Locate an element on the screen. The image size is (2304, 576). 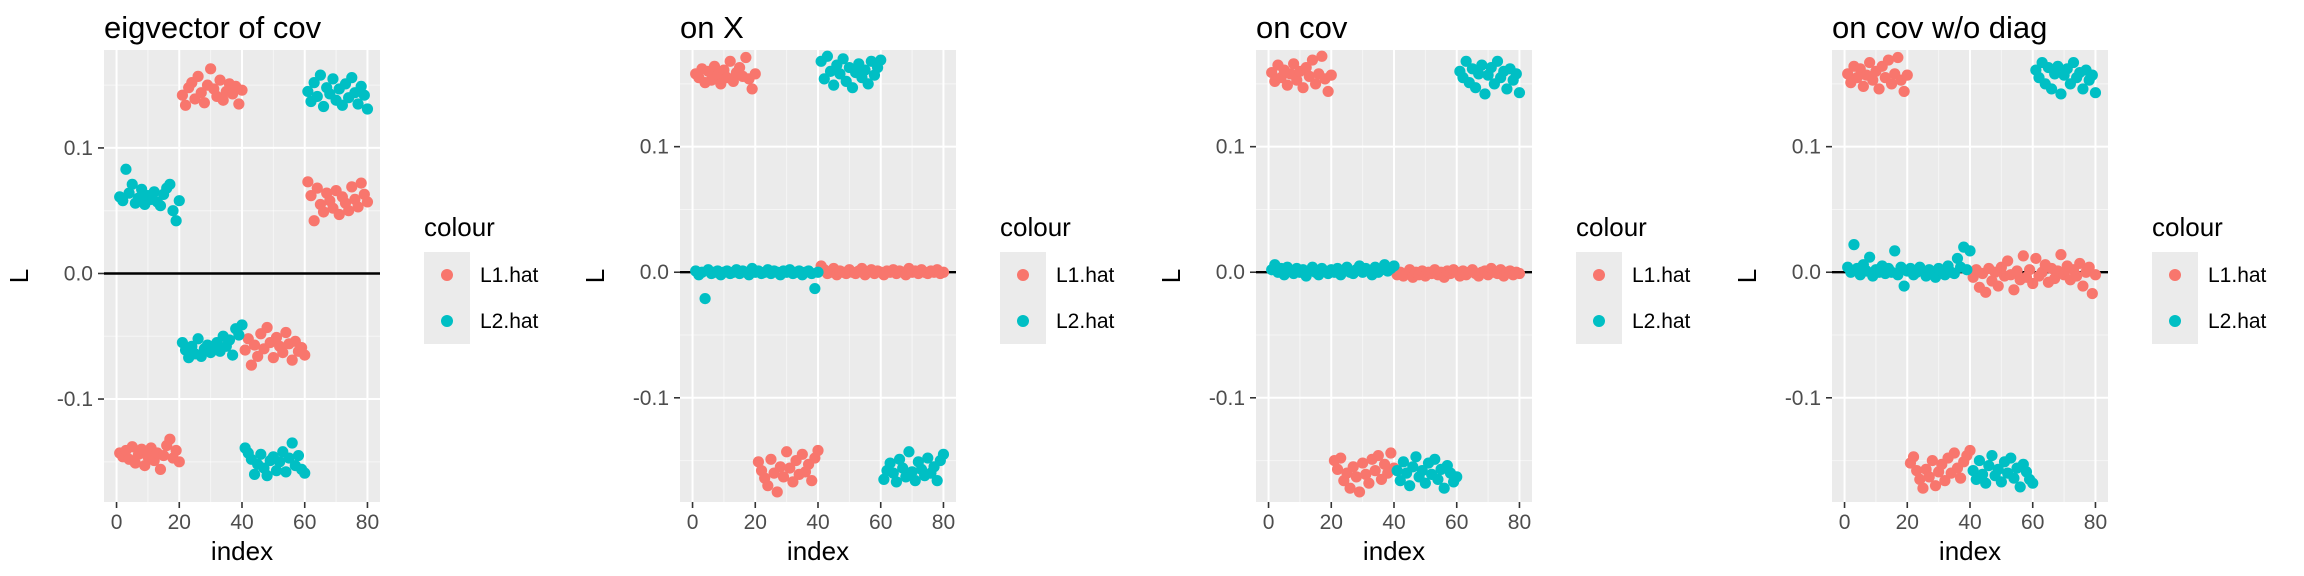
y-axis-title: L is located at coordinates (595, 276).